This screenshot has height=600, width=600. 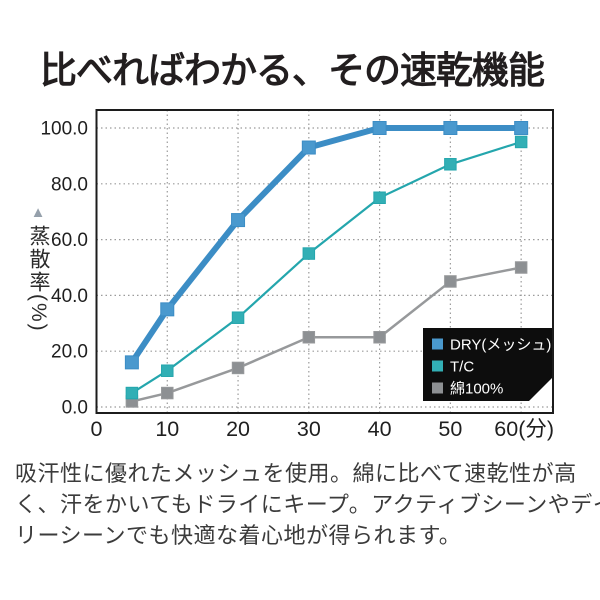 I want to click on description-line: リーシーンでも快適な着心地が得られます。, so click(x=238, y=535).